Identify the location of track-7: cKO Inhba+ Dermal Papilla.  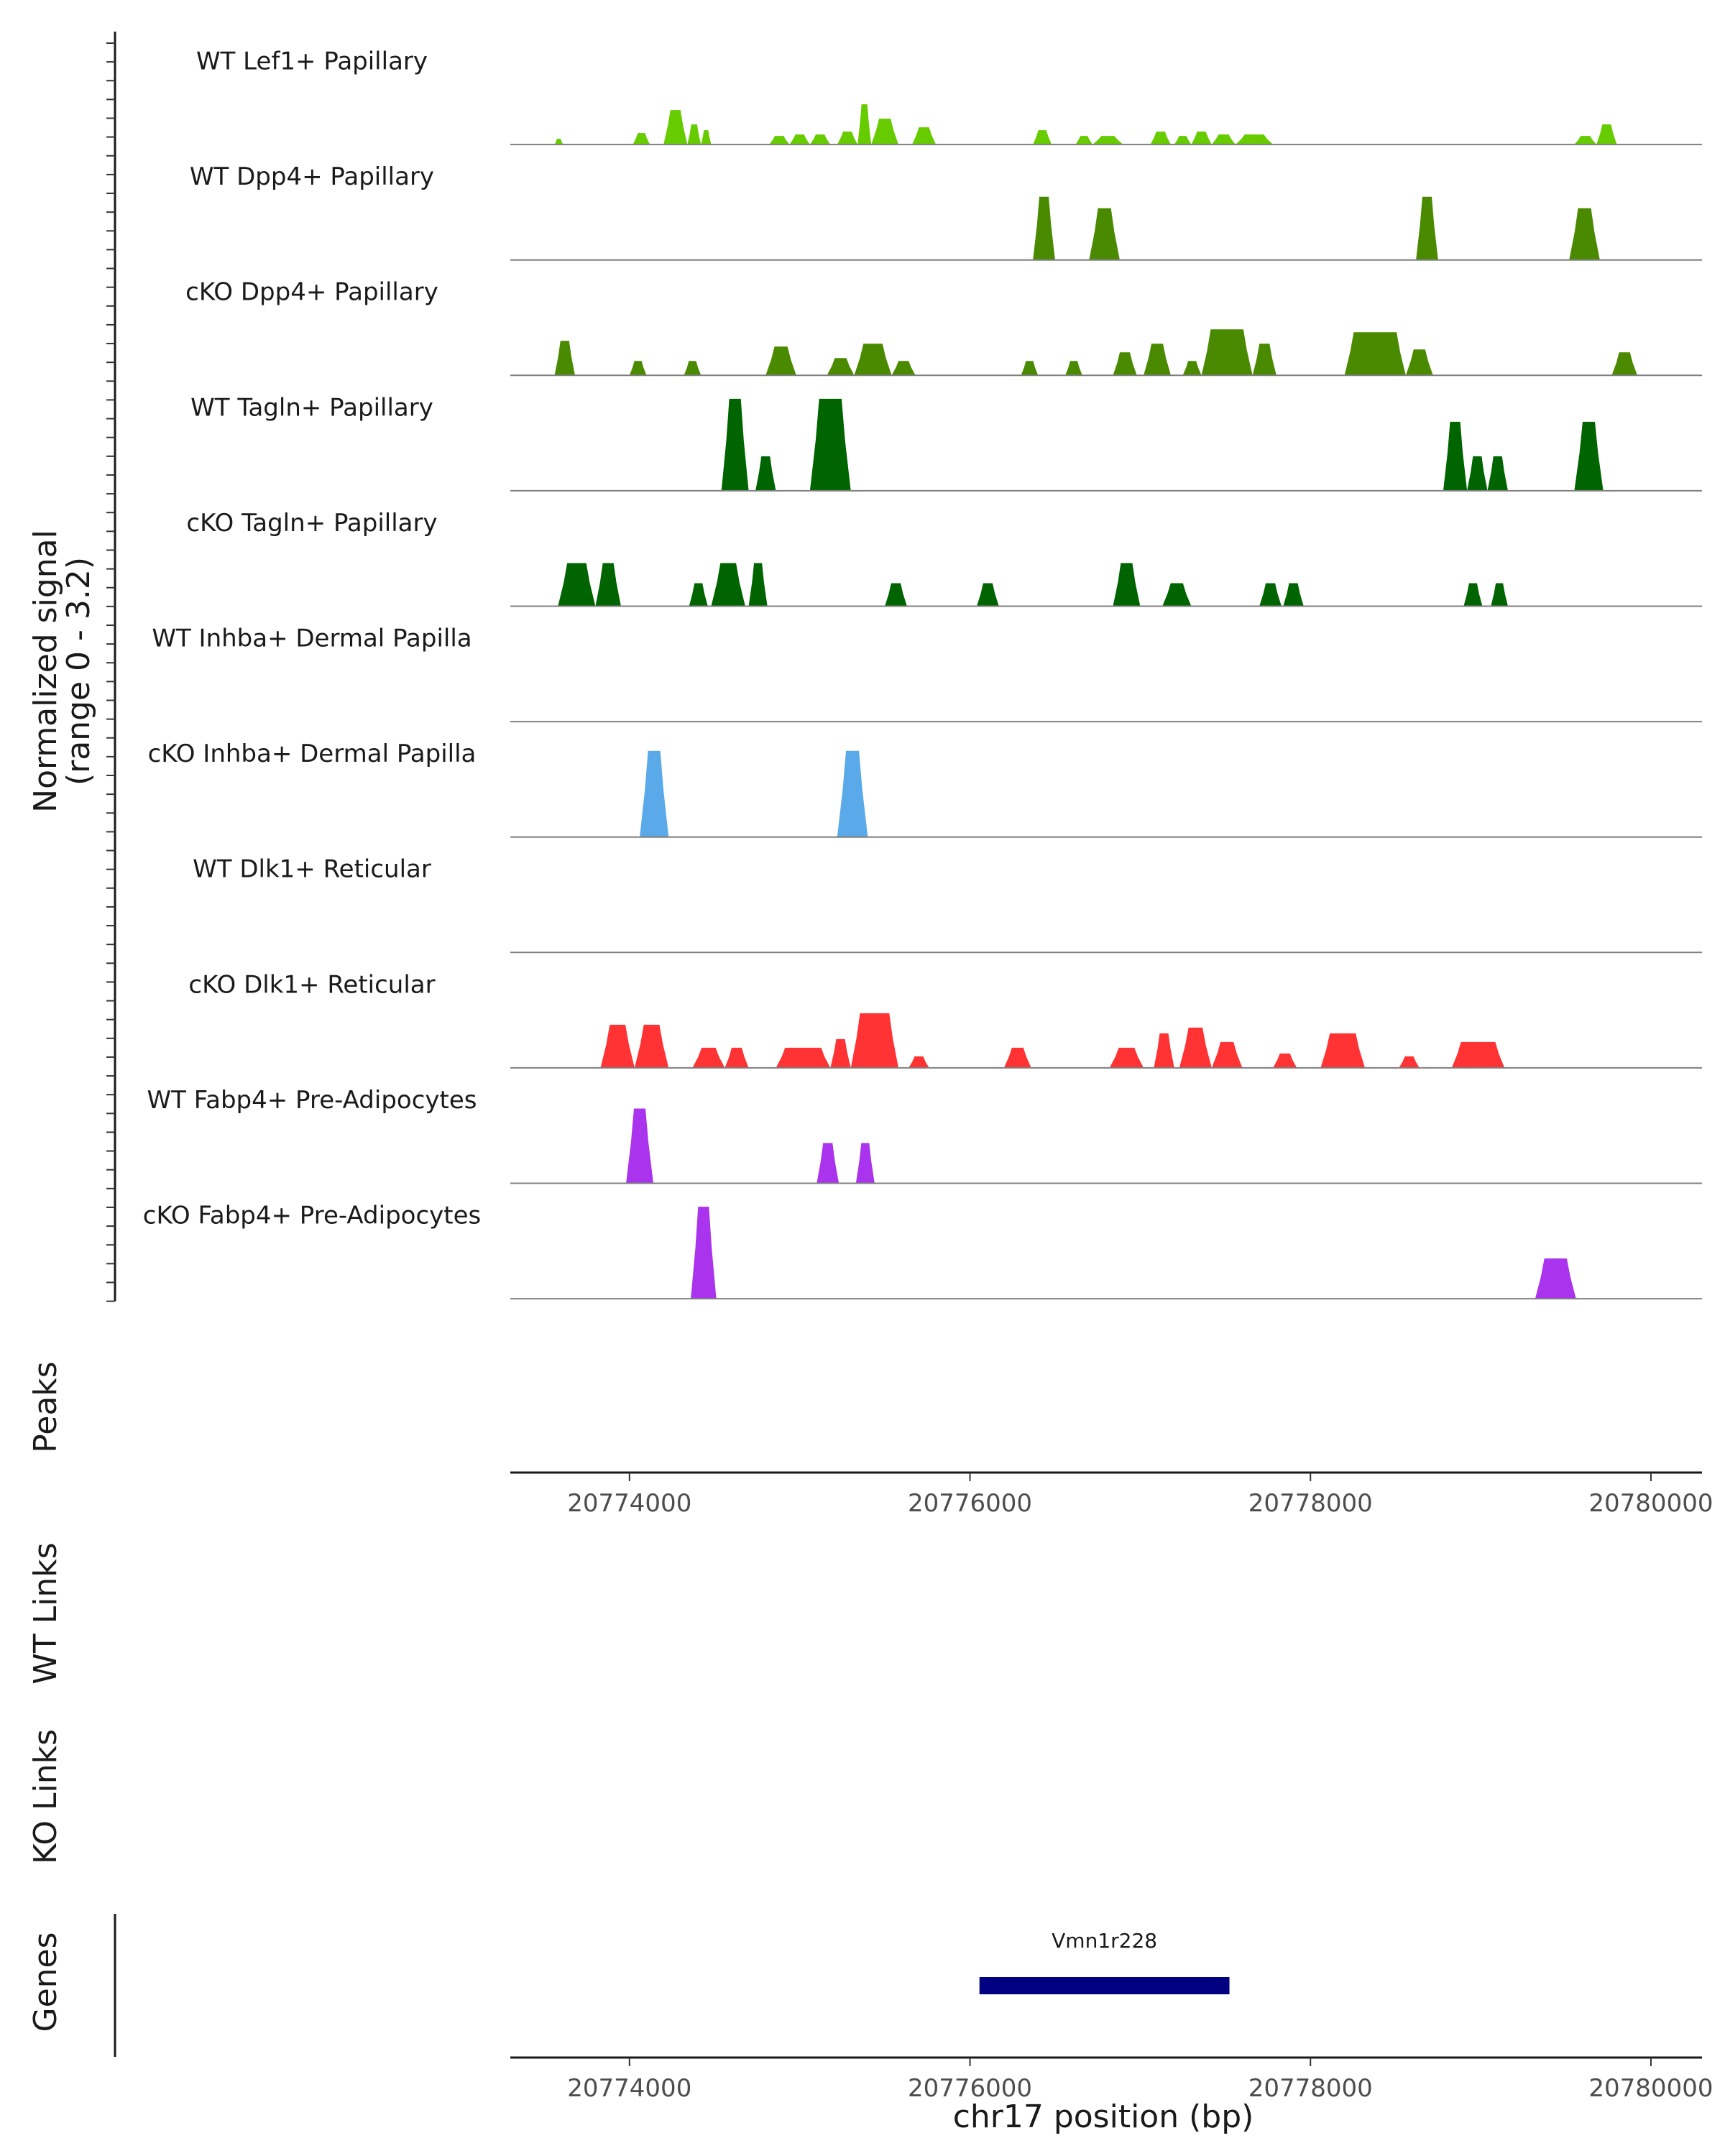
(925, 789).